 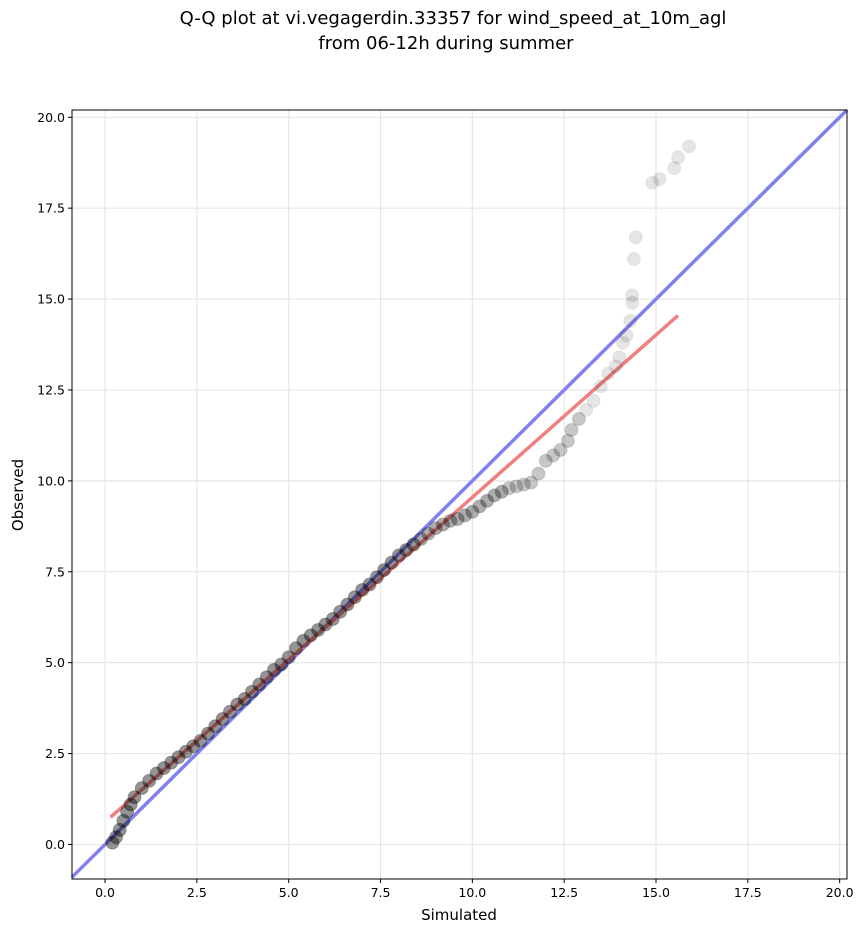 I want to click on y-tick-label: 10.0, so click(x=51, y=480).